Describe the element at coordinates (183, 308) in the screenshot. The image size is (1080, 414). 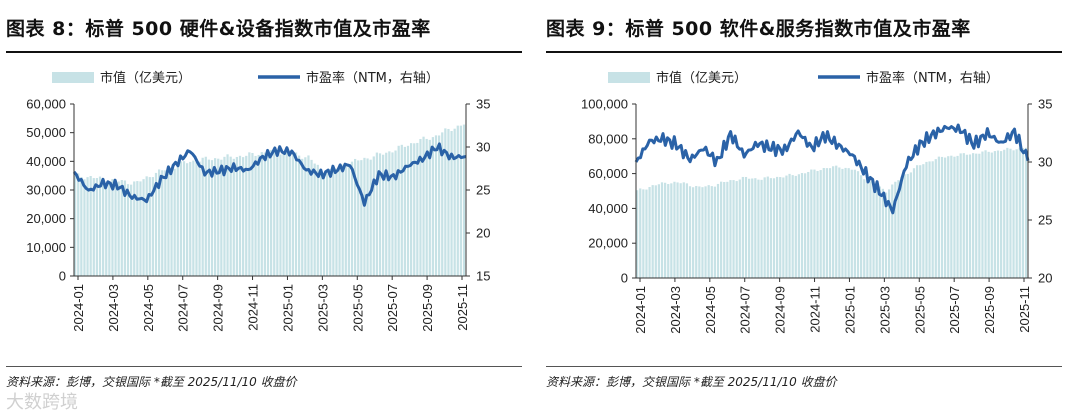
I see `x-tick-label: 2024-07` at that location.